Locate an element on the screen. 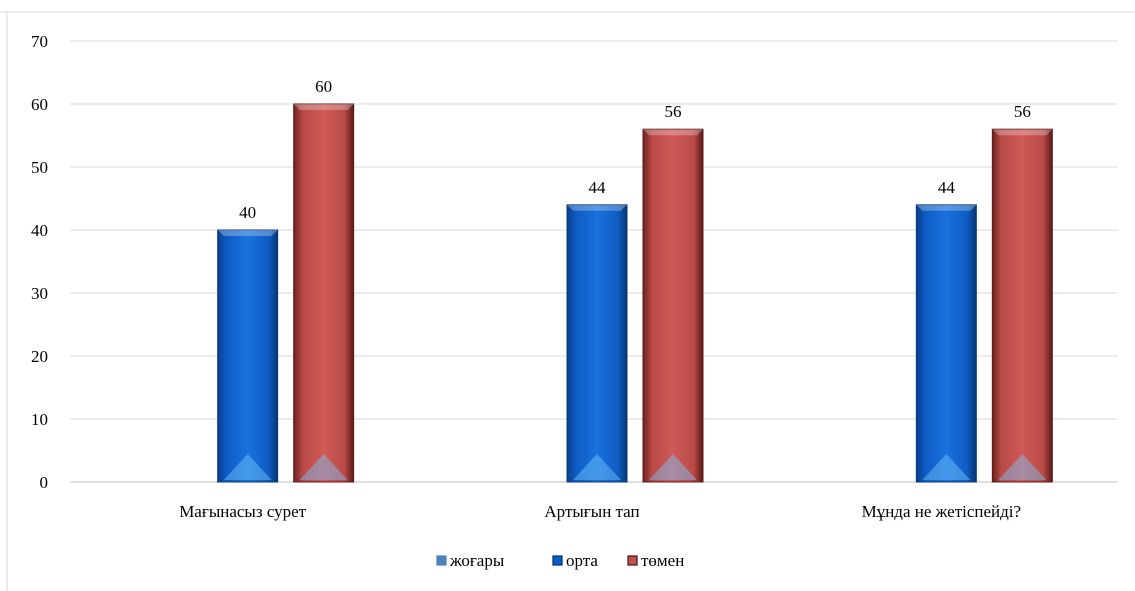 The image size is (1135, 591). x-category-label: Мағынасыз сурет is located at coordinates (242, 511).